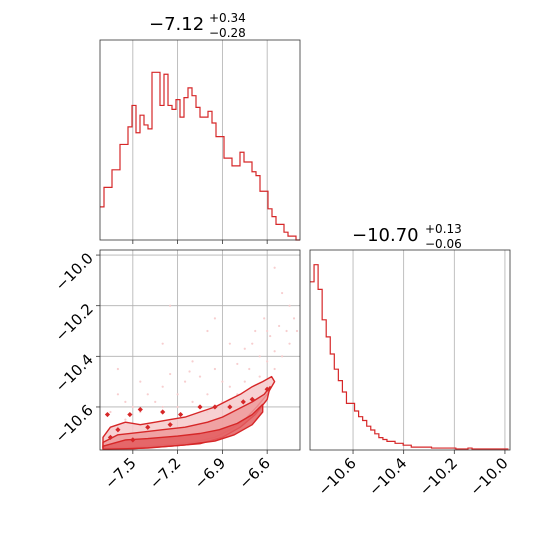 The height and width of the screenshot is (550, 550). What do you see at coordinates (74, 372) in the screenshot?
I see `joint-ytick-label-2: −10.4` at bounding box center [74, 372].